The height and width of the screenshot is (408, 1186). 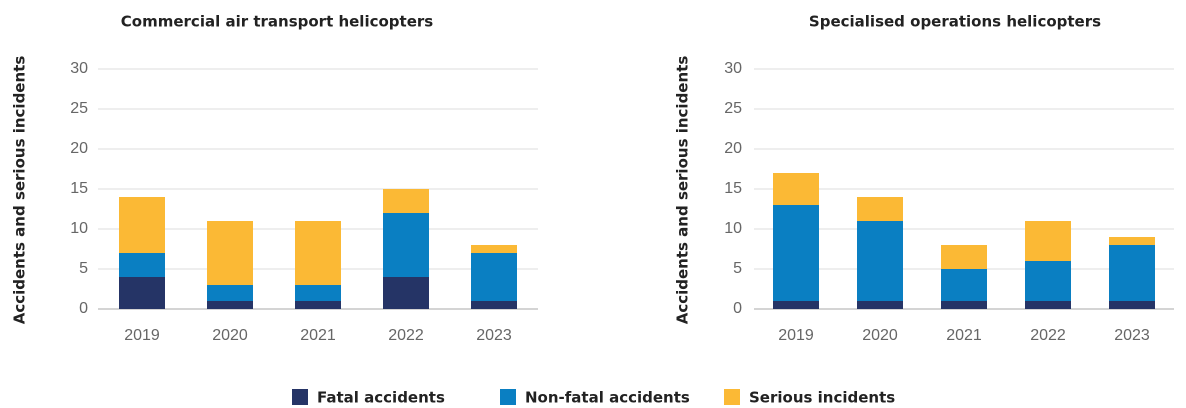 What do you see at coordinates (822, 398) in the screenshot?
I see `legend-label: Serious incidents` at bounding box center [822, 398].